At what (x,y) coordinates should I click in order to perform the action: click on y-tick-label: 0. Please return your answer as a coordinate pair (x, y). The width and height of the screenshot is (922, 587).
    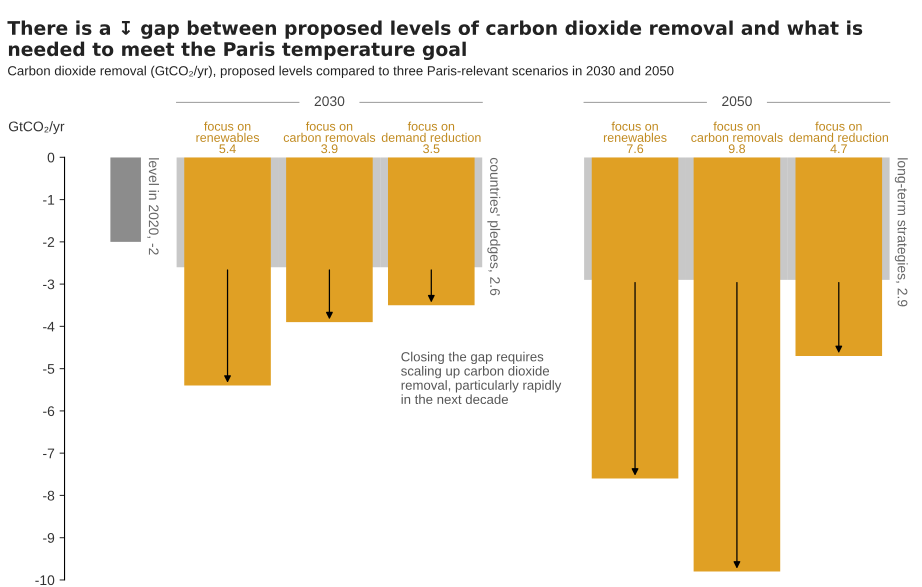
    Looking at the image, I should click on (51, 157).